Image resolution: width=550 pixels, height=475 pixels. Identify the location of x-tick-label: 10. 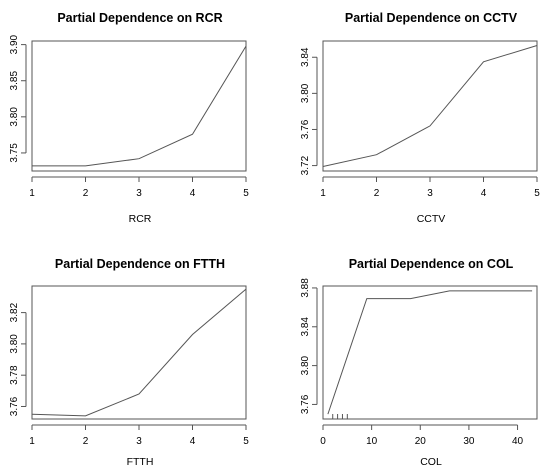
(372, 441).